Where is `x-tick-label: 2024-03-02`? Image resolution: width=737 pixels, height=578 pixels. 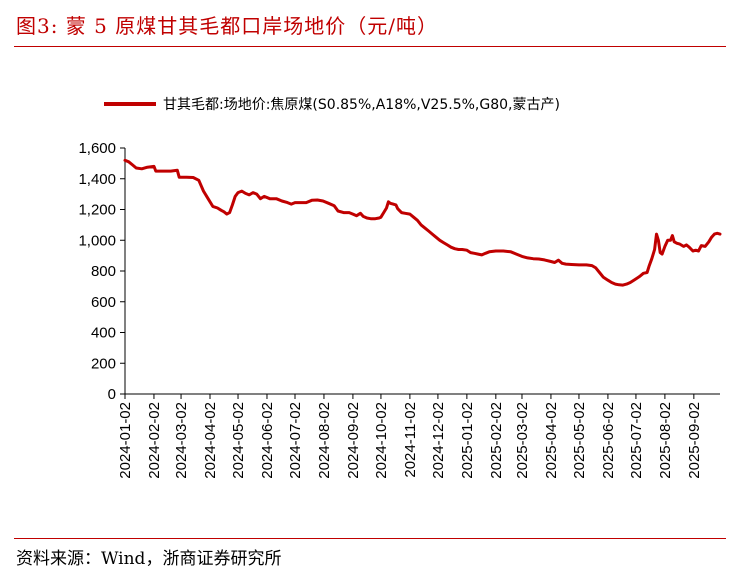
x-tick-label: 2024-03-02 is located at coordinates (181, 440).